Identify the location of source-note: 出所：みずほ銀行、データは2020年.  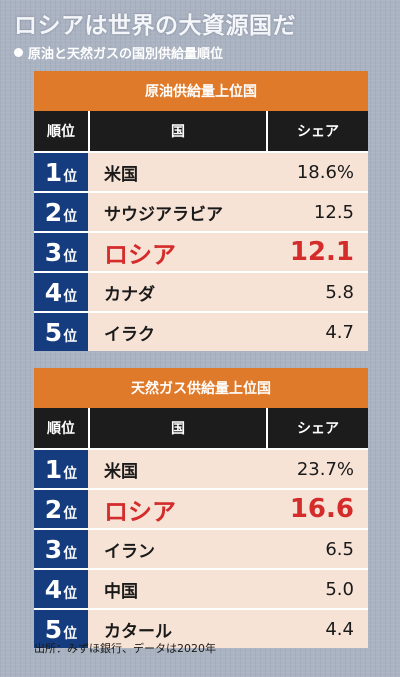
(125, 648).